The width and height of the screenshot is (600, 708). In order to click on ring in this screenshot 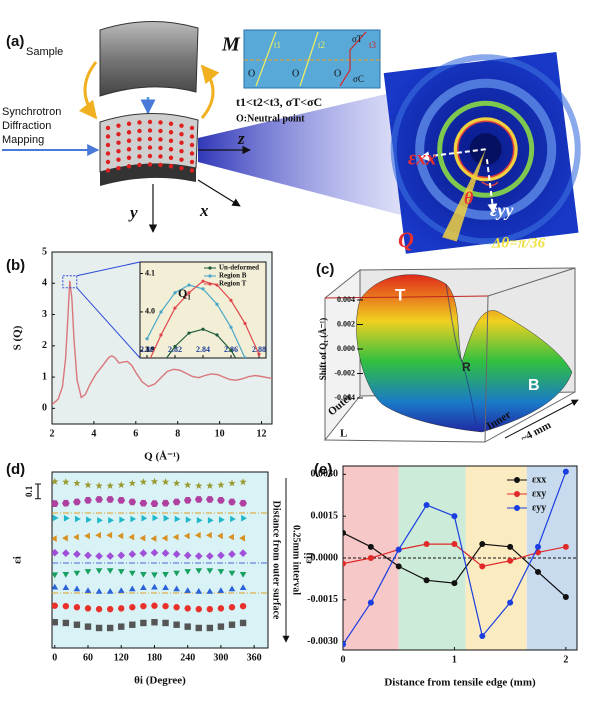, I will do `click(485, 149)`.